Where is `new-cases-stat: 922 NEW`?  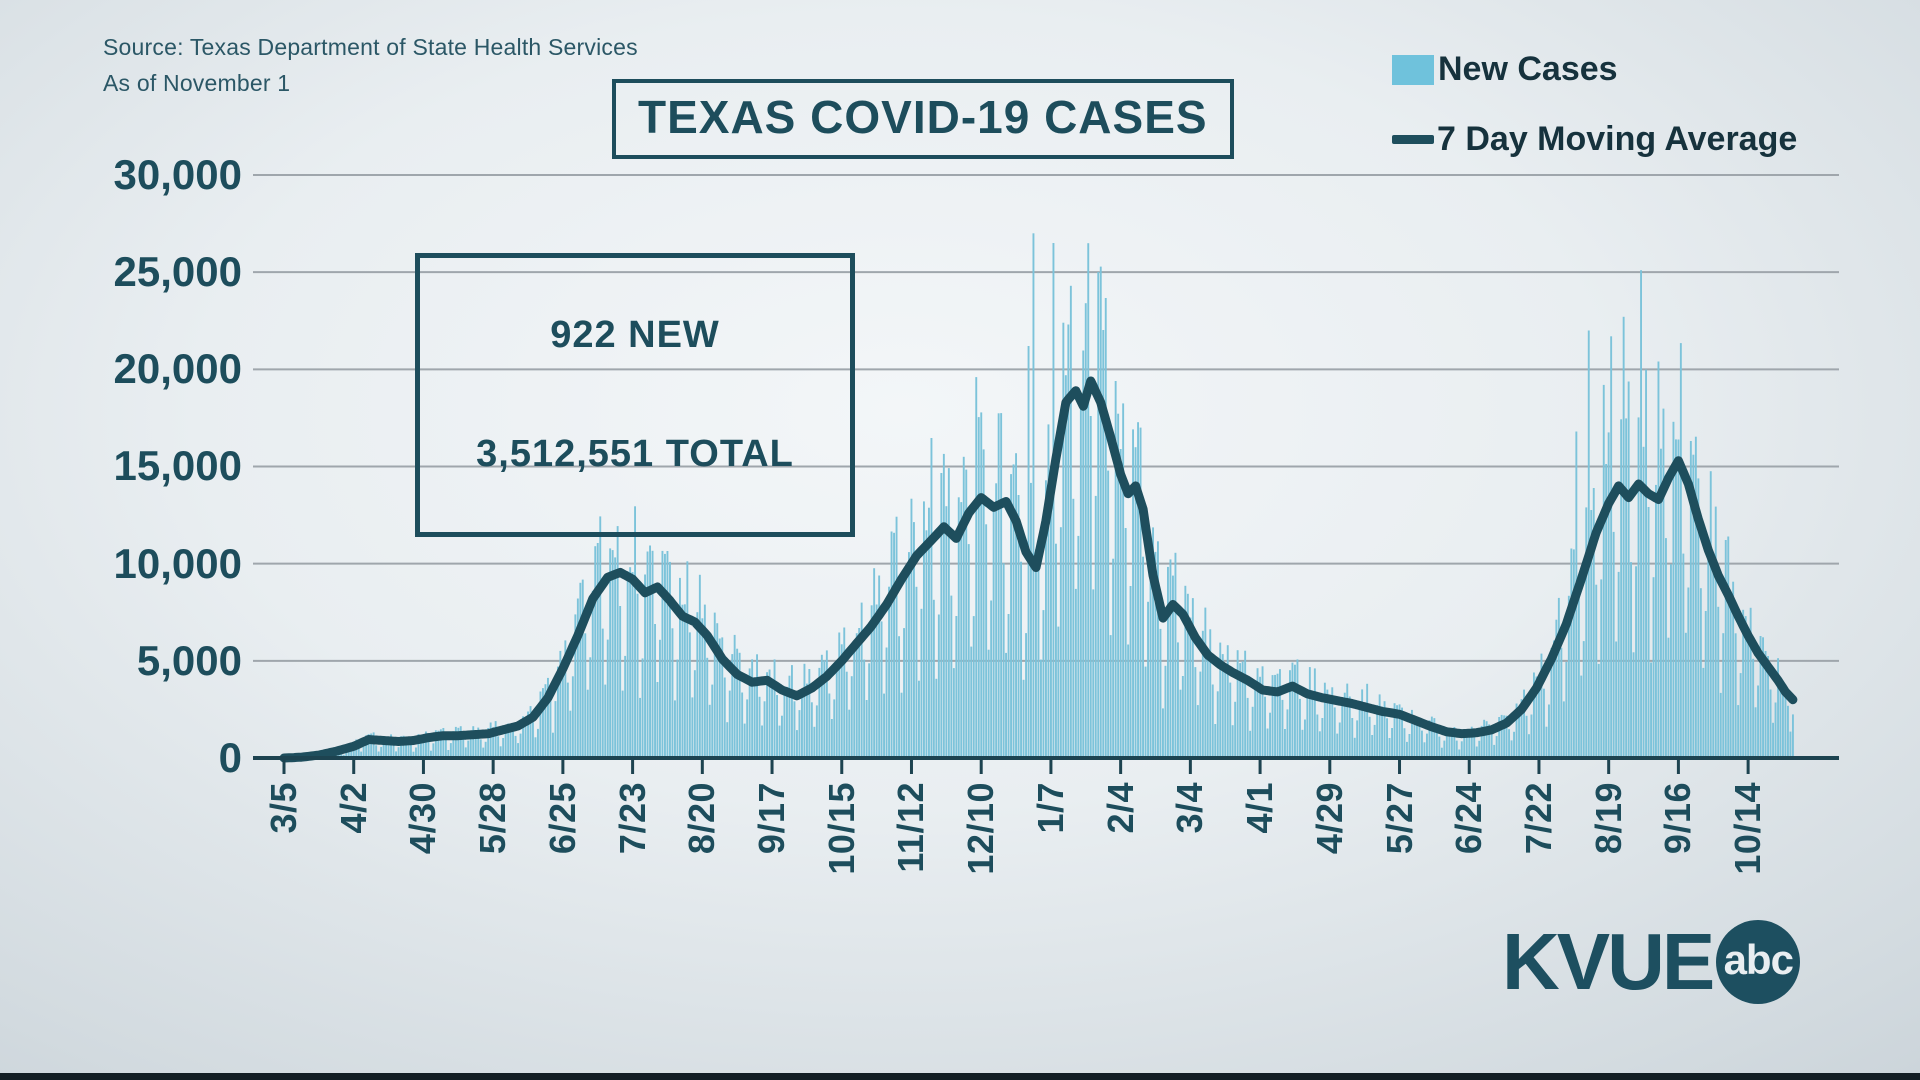 new-cases-stat: 922 NEW is located at coordinates (635, 335).